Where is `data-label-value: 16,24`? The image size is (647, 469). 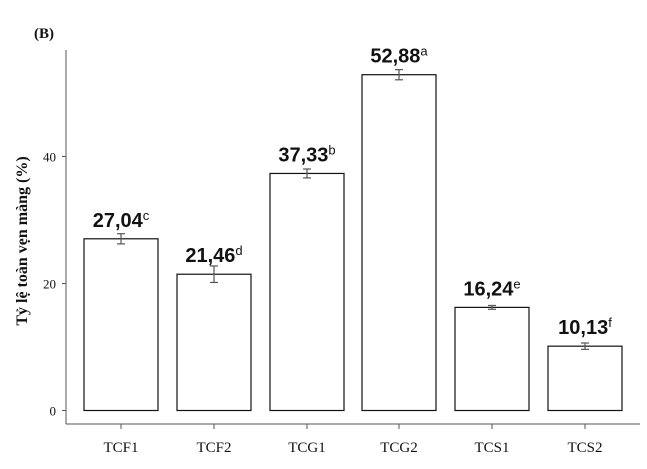 data-label-value: 16,24 is located at coordinates (488, 289).